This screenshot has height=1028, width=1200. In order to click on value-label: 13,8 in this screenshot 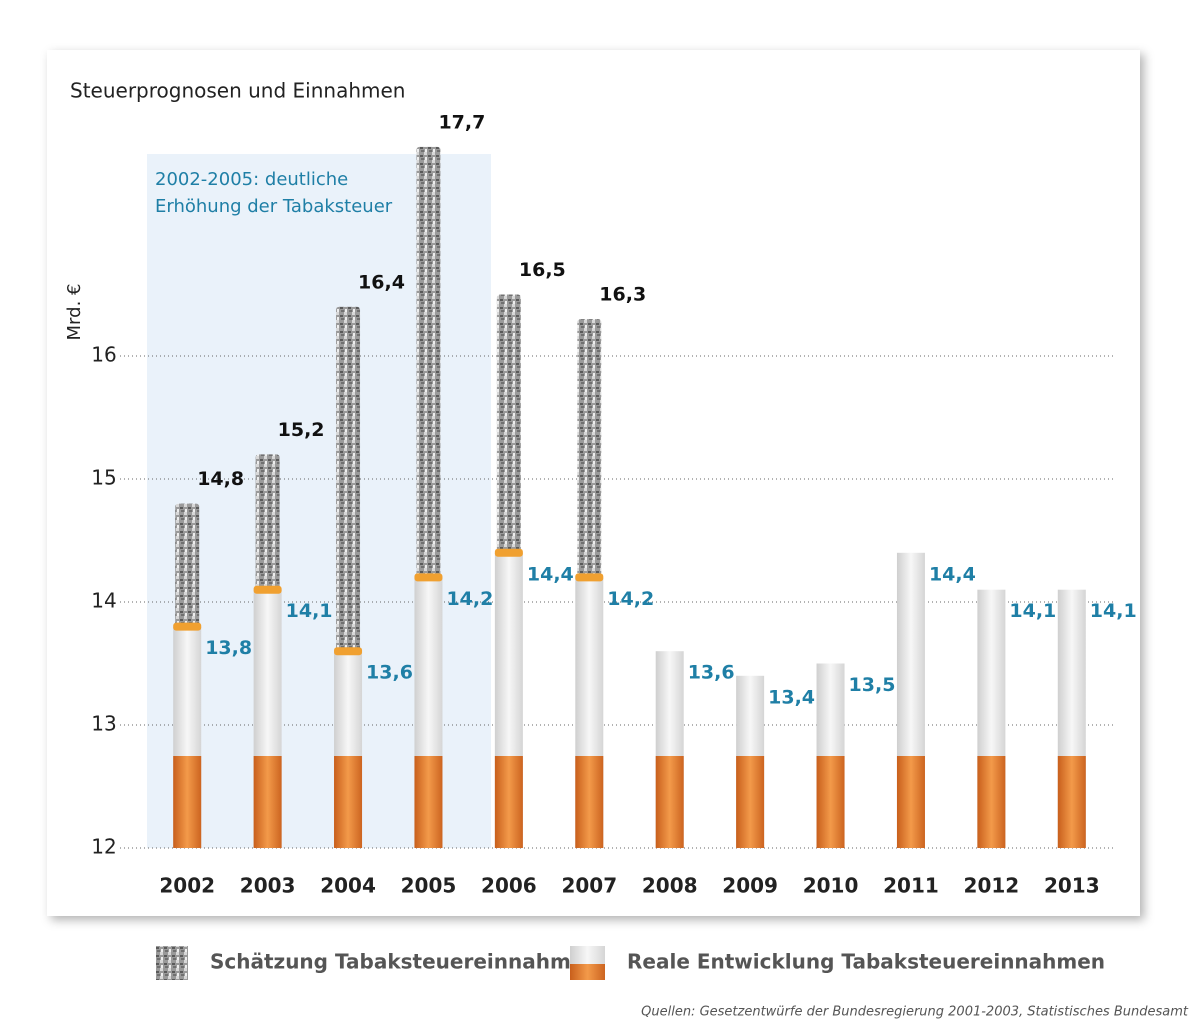, I will do `click(228, 648)`.